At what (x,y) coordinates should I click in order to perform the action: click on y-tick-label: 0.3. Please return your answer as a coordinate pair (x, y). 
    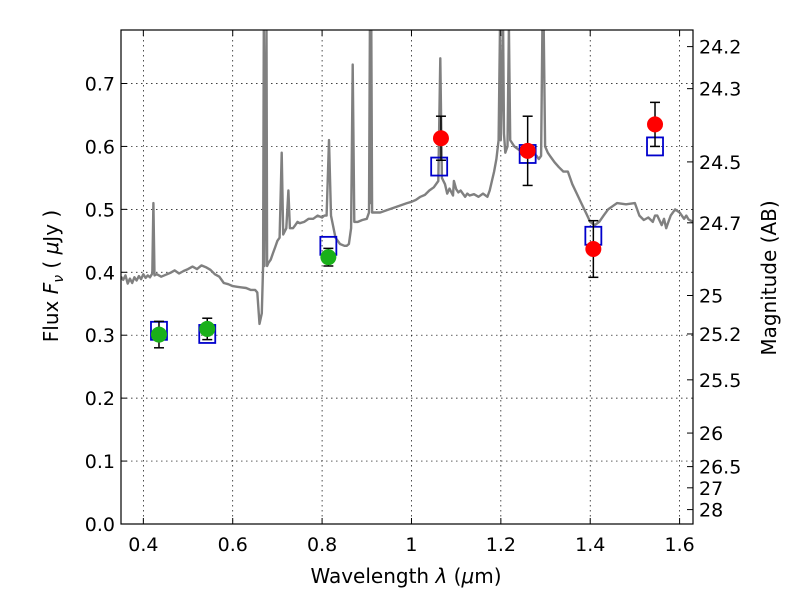
    Looking at the image, I should click on (100, 336).